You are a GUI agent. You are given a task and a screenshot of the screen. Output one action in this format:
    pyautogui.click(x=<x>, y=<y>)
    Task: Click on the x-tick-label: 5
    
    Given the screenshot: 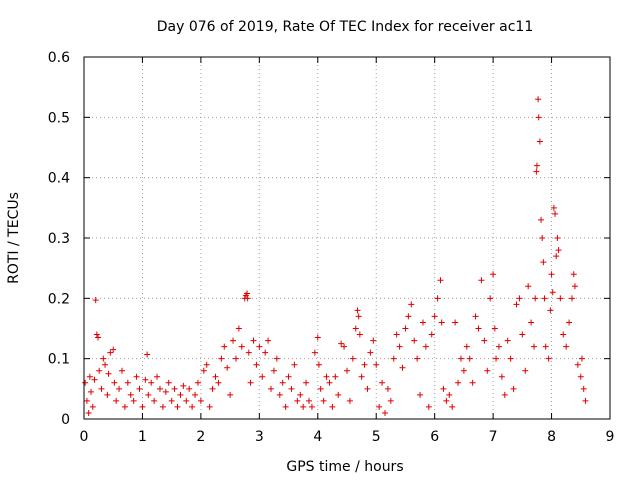 What is the action you would take?
    pyautogui.click(x=376, y=437)
    